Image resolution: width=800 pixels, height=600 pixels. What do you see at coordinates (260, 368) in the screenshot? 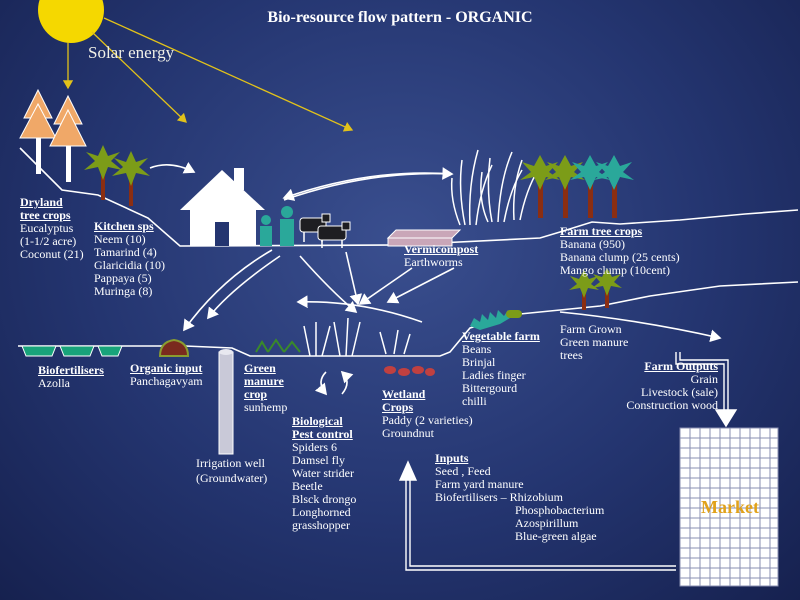
I see `green-manure-heading-l1: Green` at bounding box center [260, 368].